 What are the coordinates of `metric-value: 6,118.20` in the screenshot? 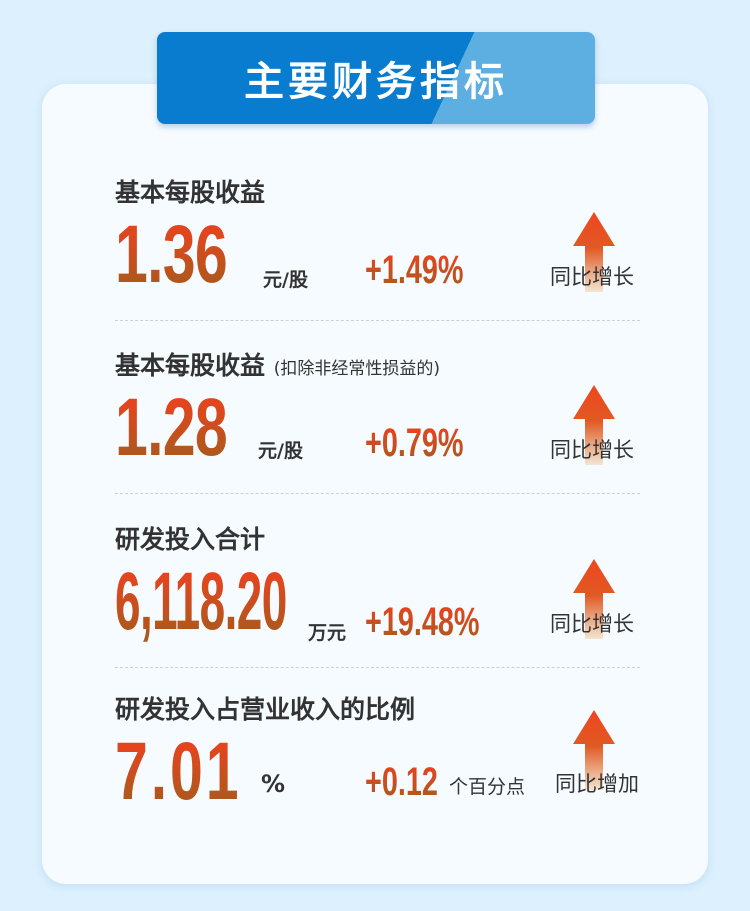 It's located at (201, 601).